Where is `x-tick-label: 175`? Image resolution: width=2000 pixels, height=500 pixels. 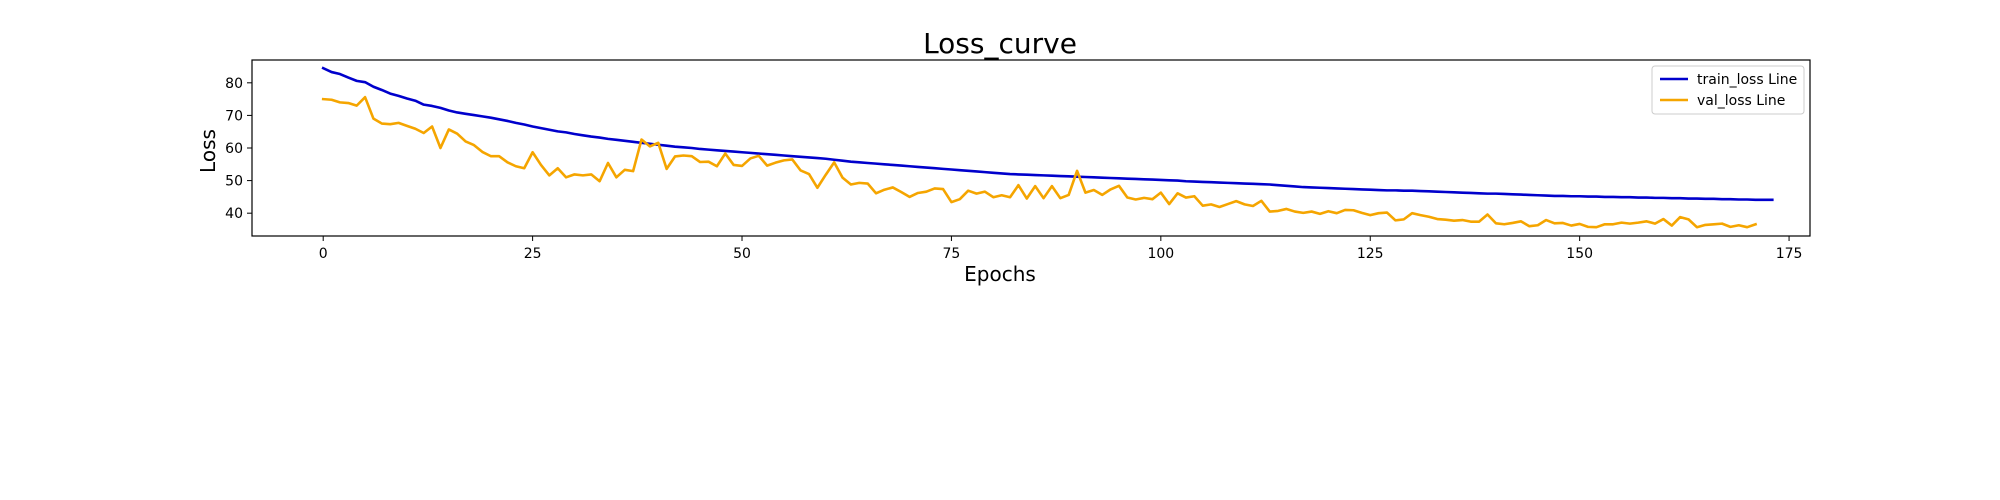 x-tick-label: 175 is located at coordinates (1789, 254).